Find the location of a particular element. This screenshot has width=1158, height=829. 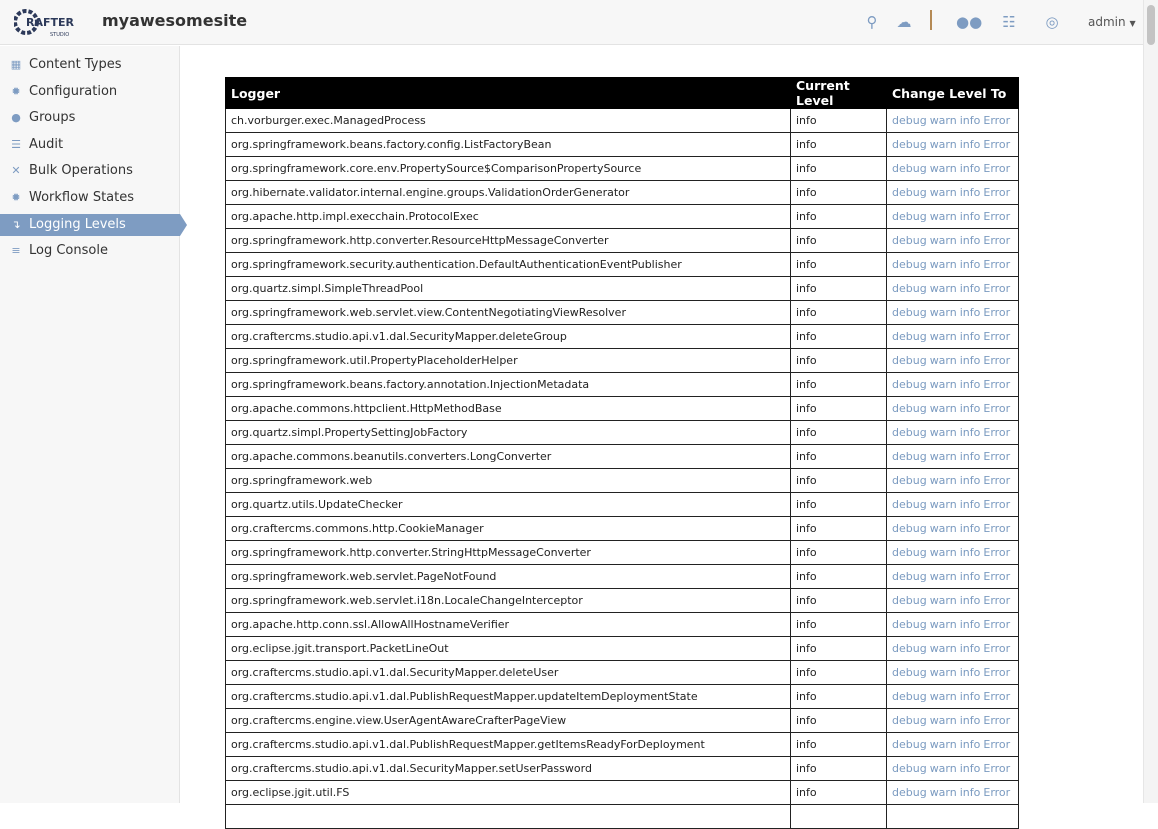

help-lifebuoy-icon: ◎ is located at coordinates (1052, 22).